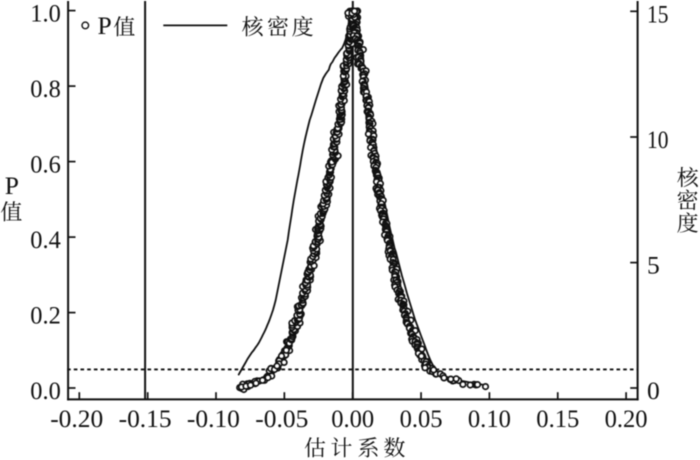 The height and width of the screenshot is (460, 700). Describe the element at coordinates (489, 418) in the screenshot. I see `svg-text: 0.10` at that location.